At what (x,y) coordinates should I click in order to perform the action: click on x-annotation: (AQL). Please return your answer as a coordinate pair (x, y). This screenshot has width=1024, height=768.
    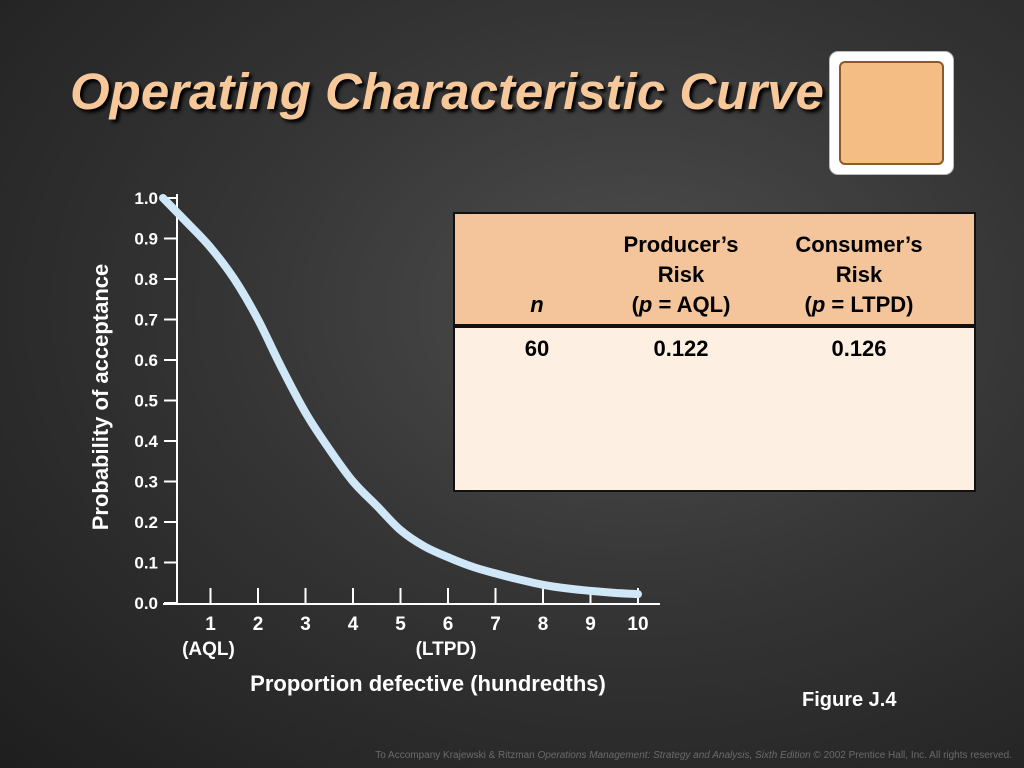
    Looking at the image, I should click on (208, 649).